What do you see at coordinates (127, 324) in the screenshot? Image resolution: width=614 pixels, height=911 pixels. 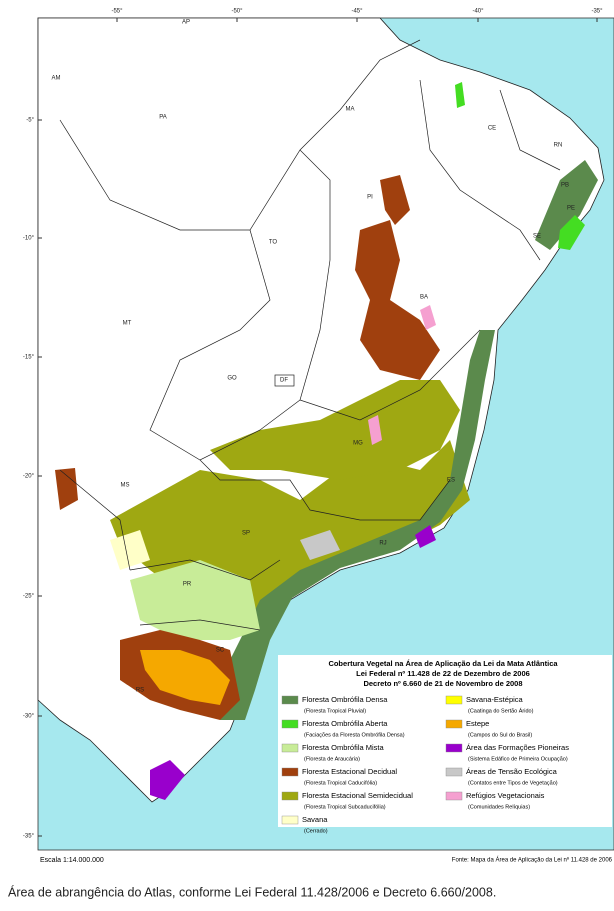 I see `state-label: MT` at bounding box center [127, 324].